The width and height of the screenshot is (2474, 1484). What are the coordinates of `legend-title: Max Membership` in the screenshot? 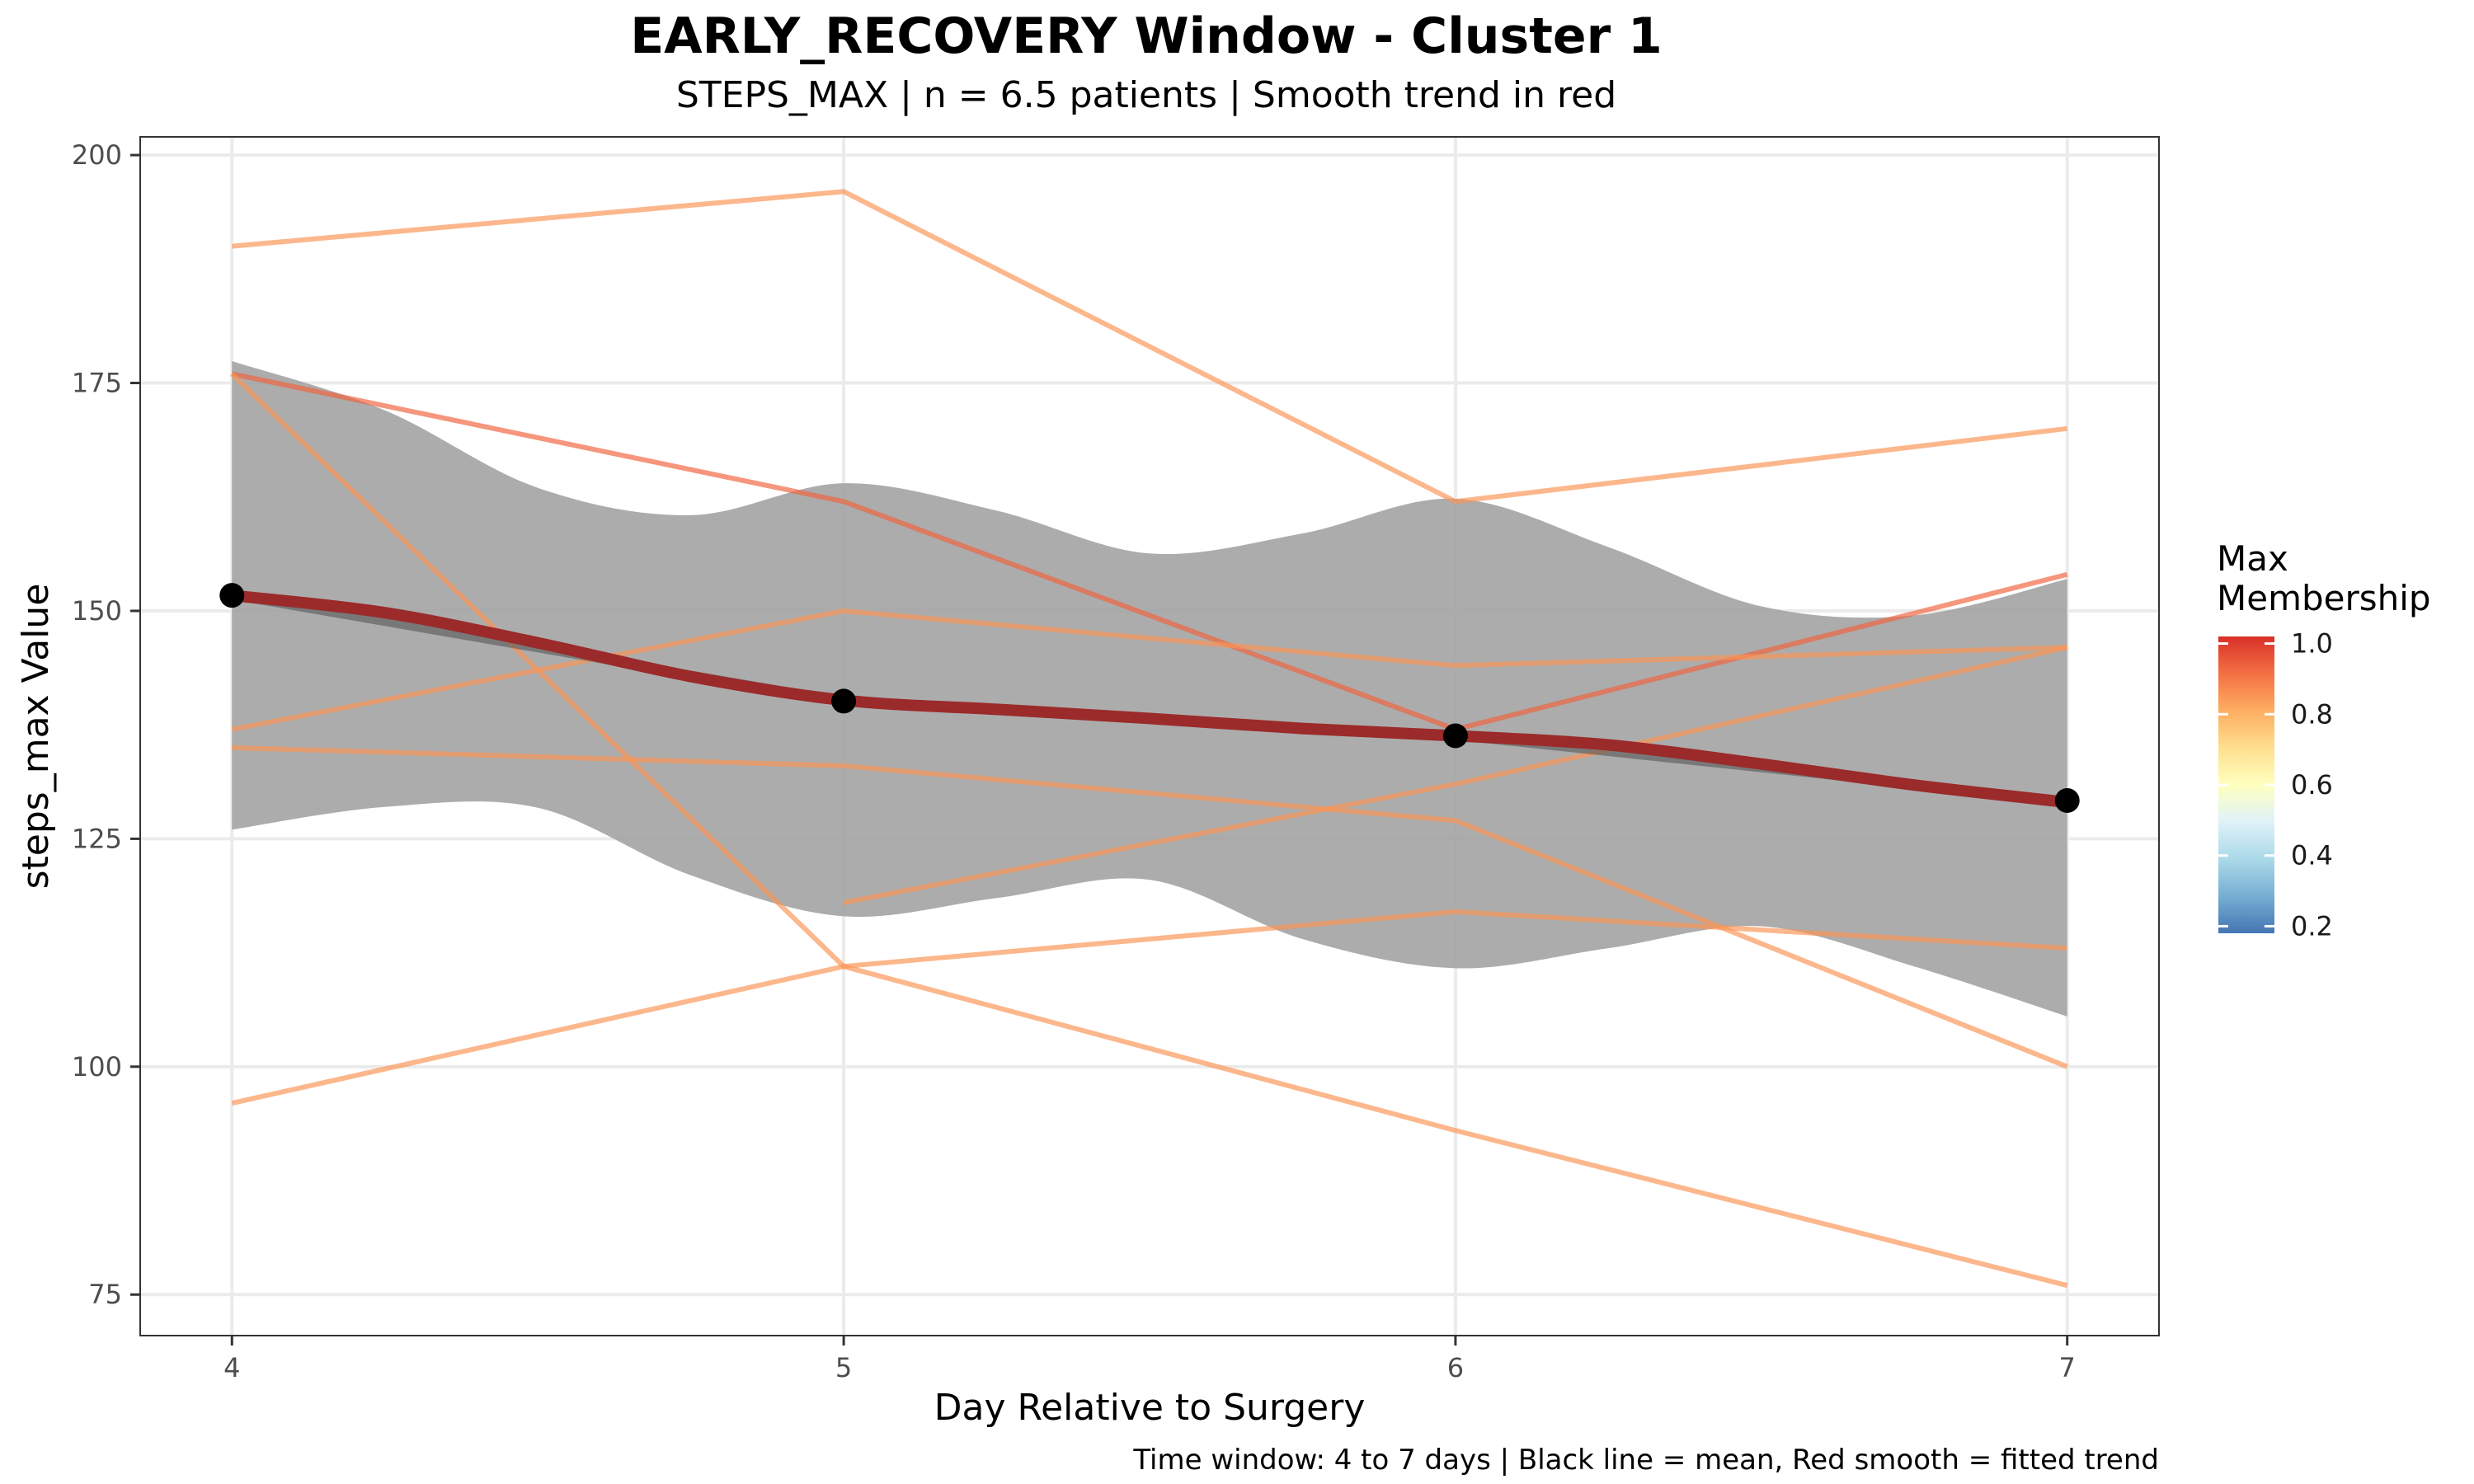 It's located at (2324, 578).